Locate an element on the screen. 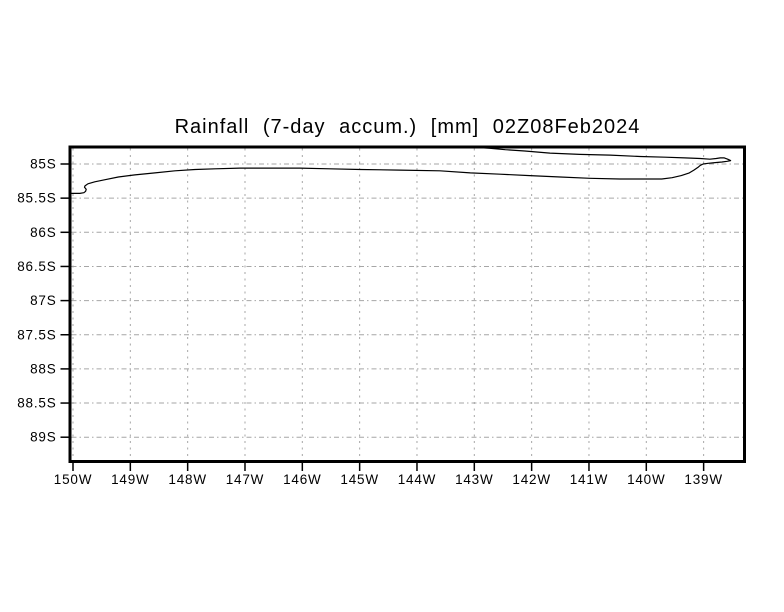 This screenshot has height=612, width=784. y-axis-tick-label: 86S is located at coordinates (43, 232).